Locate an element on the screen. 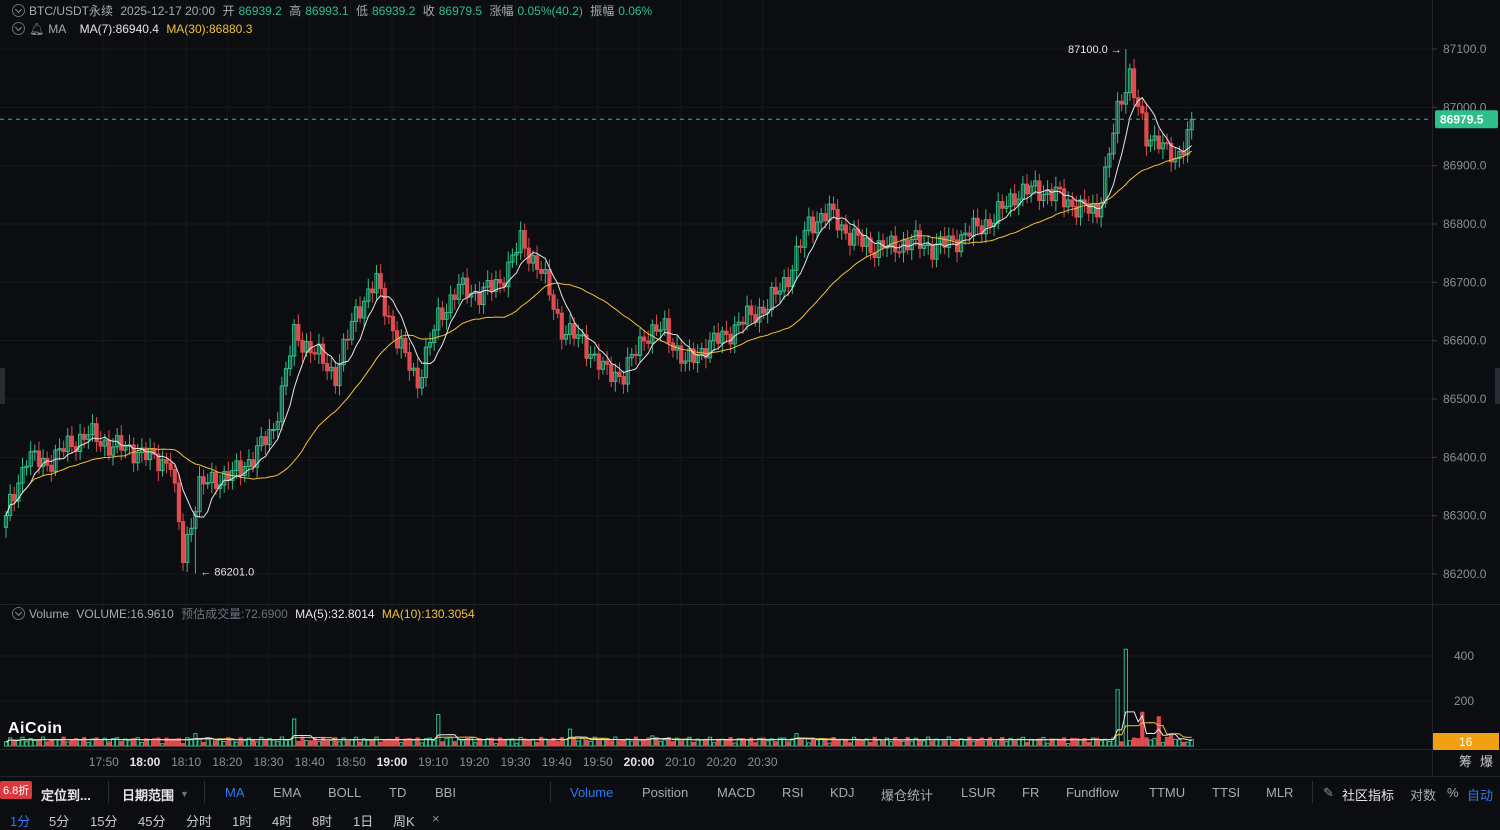 This screenshot has width=1500, height=830. bell-icon: 🔔︎ is located at coordinates (37, 29).